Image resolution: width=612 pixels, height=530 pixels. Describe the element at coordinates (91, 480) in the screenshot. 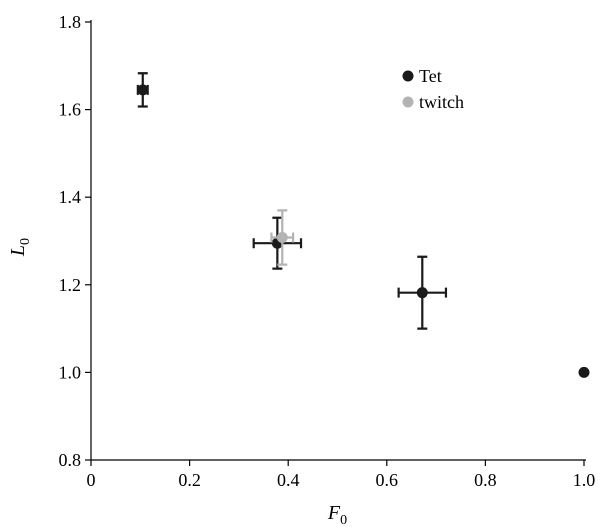

I see `x-tick-label: 0` at that location.